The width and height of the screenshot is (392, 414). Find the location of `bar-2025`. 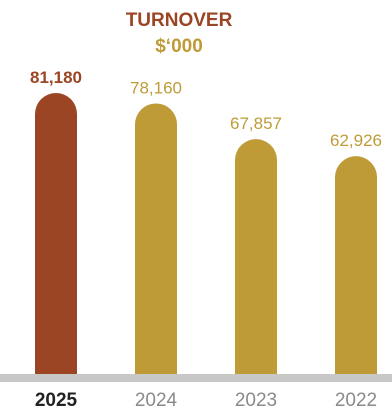

bar-2025 is located at coordinates (56, 233).